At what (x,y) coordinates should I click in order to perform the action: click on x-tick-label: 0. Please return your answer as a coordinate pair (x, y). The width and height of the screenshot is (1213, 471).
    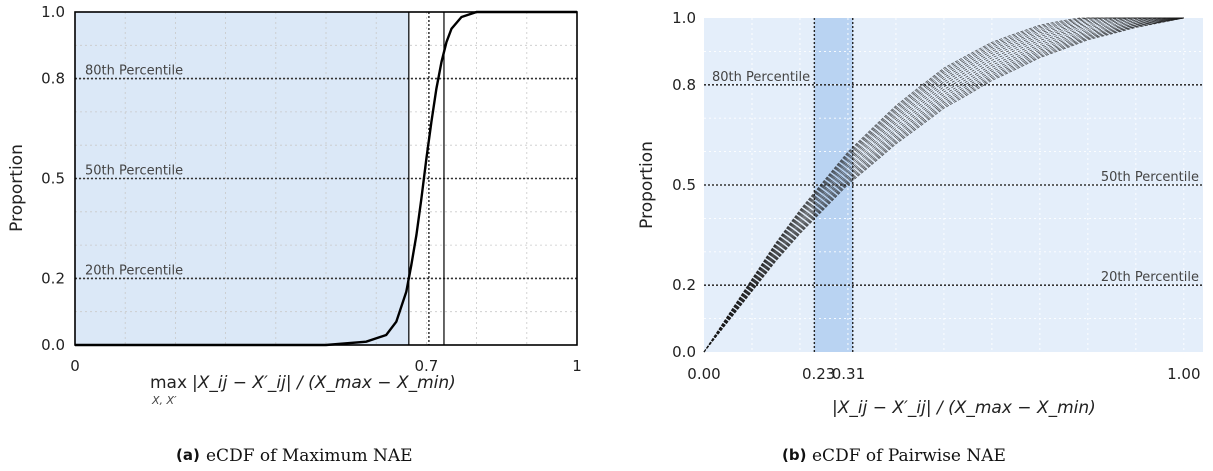
    Looking at the image, I should click on (75, 366).